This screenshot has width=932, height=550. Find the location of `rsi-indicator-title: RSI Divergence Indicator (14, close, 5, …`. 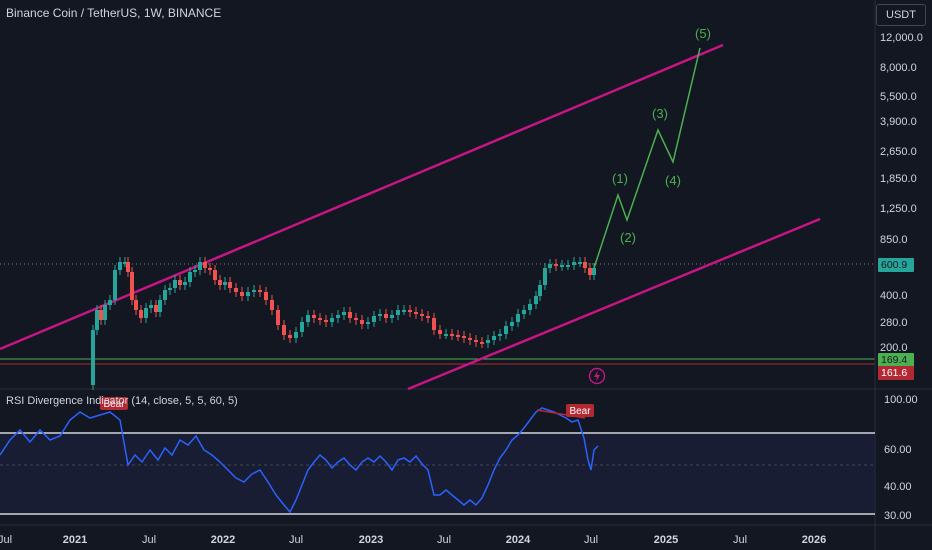

rsi-indicator-title: RSI Divergence Indicator (14, close, 5, … is located at coordinates (122, 401).